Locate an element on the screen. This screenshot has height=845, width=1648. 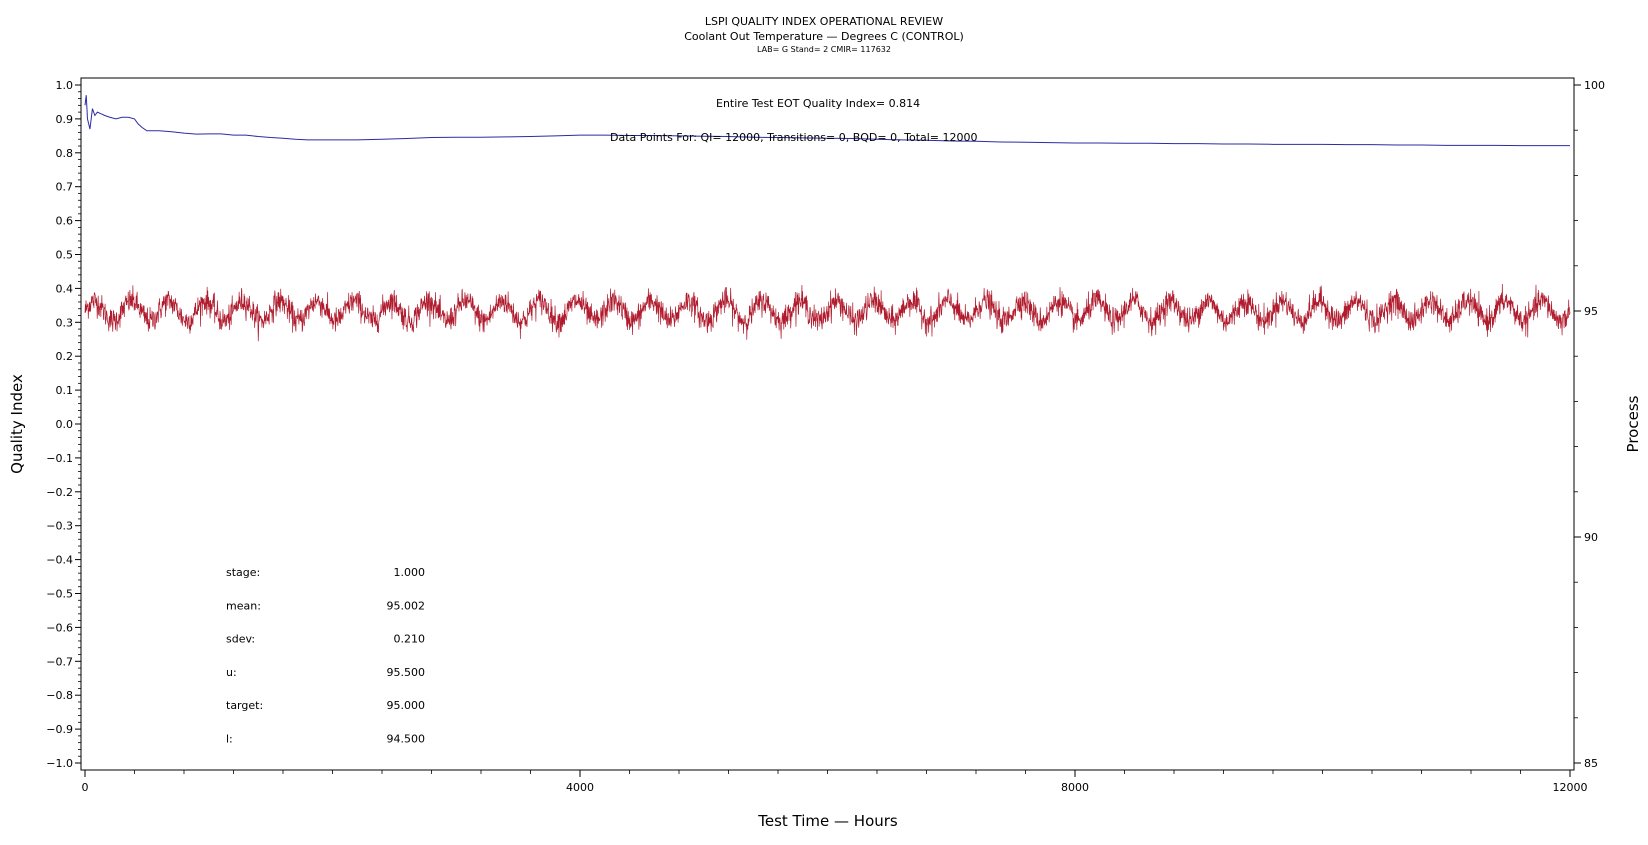
x-axis-label: Test Time — Hours is located at coordinates (827, 821).